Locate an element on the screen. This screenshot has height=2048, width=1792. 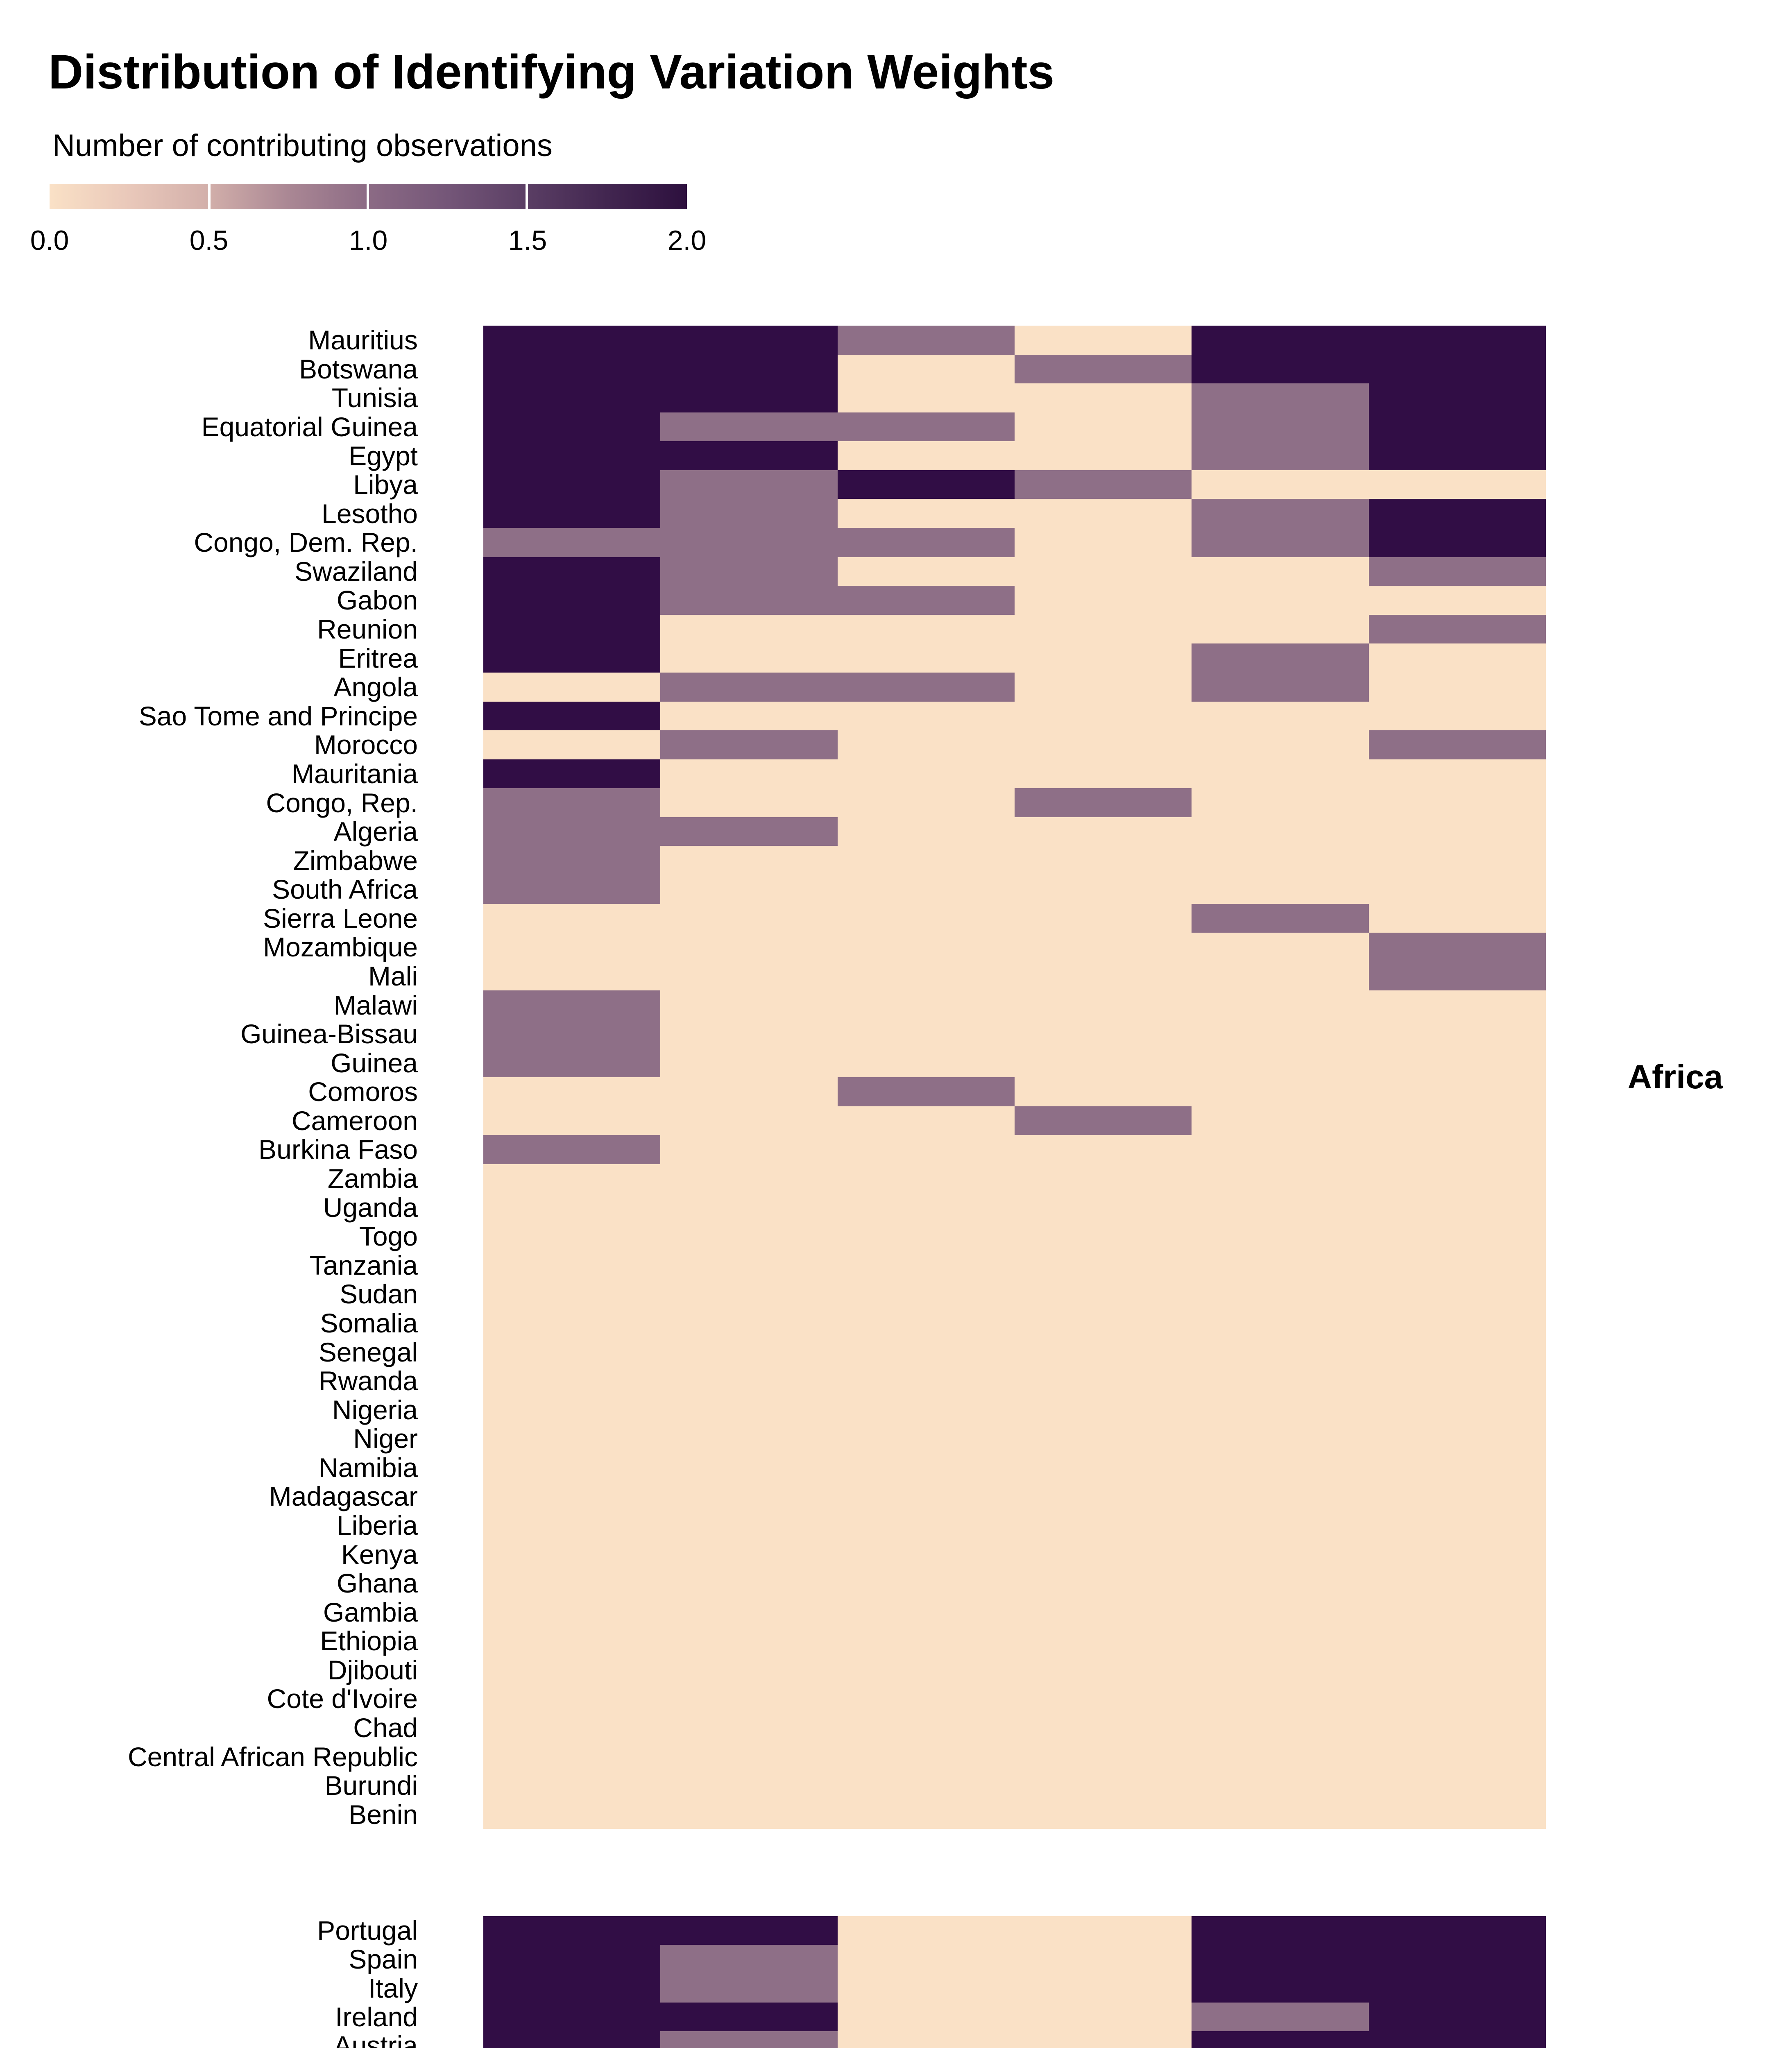
country-label: Austria is located at coordinates (375, 2039).